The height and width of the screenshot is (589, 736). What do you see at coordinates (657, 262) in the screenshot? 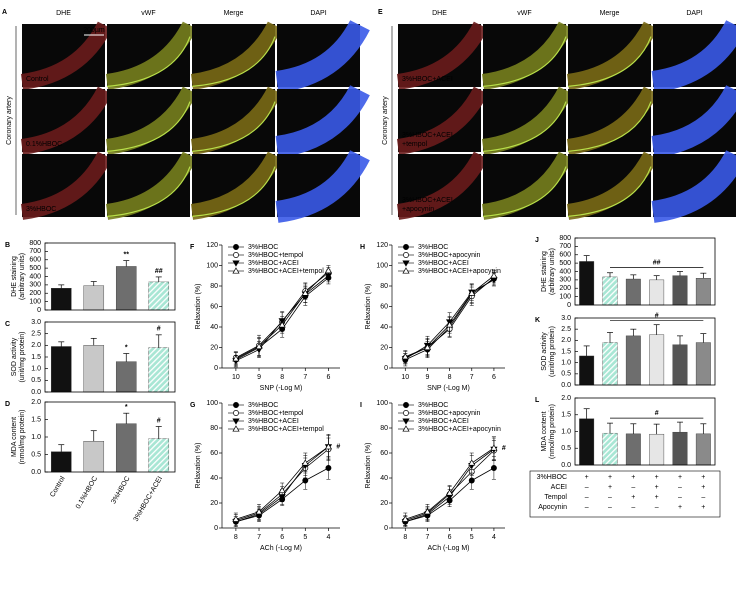
I see `significance-label: ##` at bounding box center [657, 262].